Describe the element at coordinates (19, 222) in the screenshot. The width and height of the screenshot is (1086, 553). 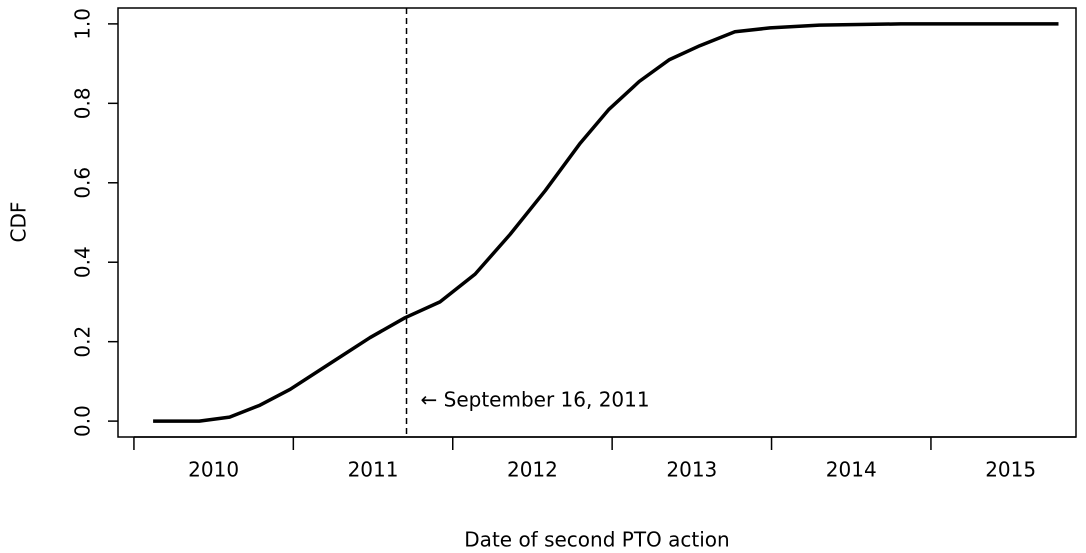
I see `y-axis-label: CDF` at that location.